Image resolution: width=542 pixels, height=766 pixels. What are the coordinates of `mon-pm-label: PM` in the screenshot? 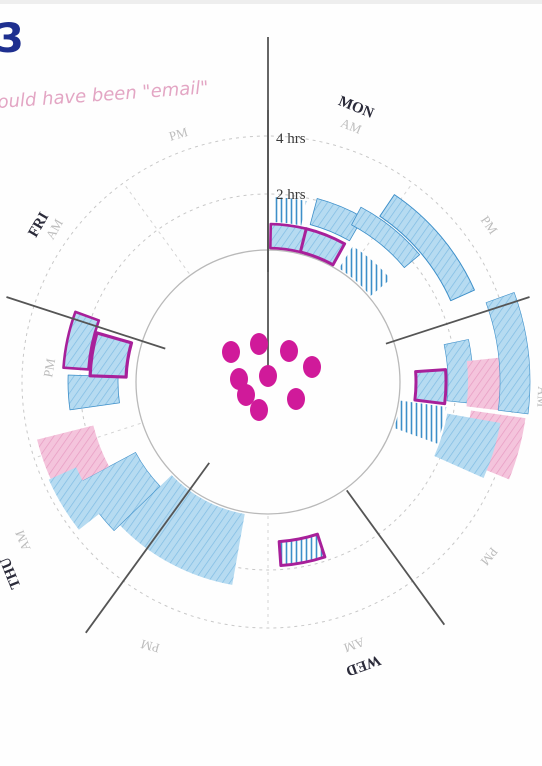 It's located at (178, 134).